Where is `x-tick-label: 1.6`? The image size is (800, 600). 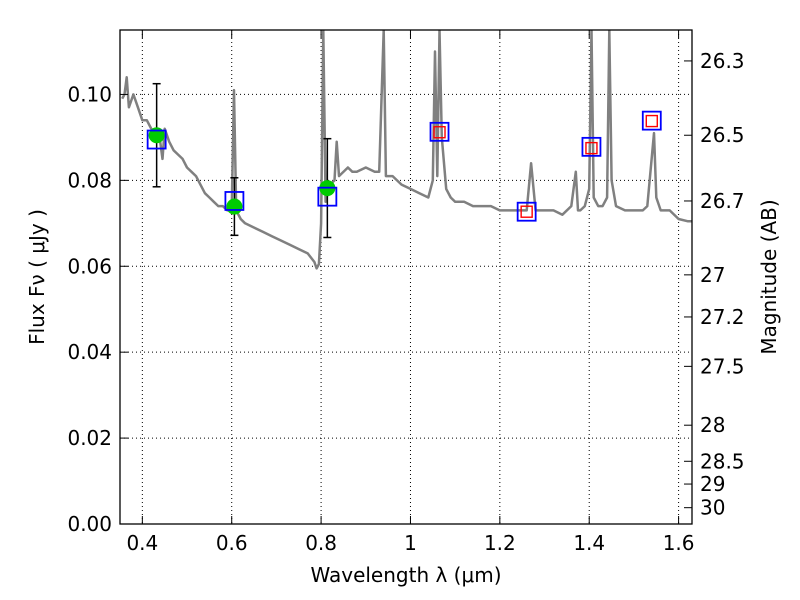 x-tick-label: 1.6 is located at coordinates (679, 543).